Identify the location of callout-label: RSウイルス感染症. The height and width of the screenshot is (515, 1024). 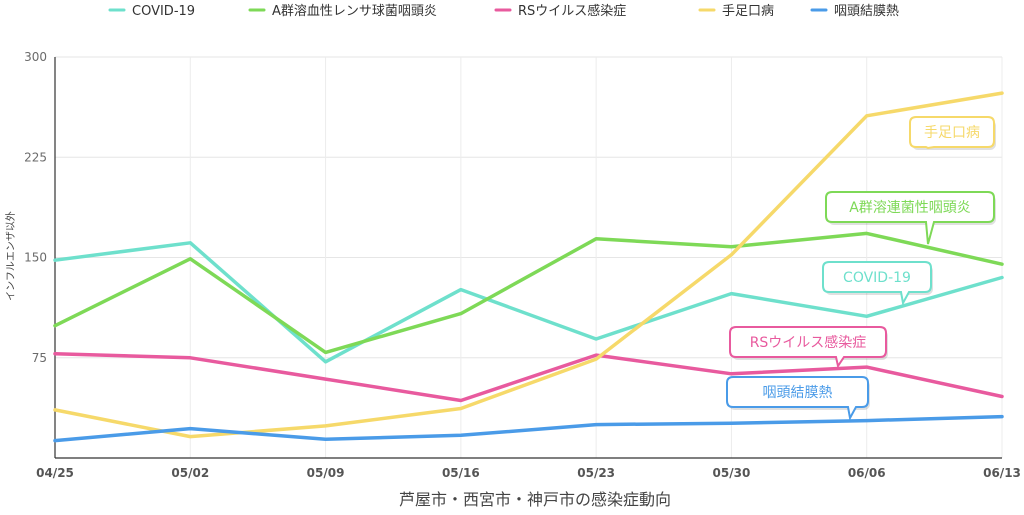
(808, 342).